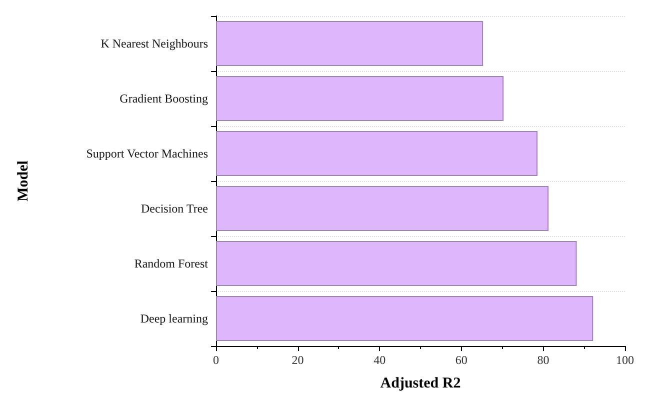  What do you see at coordinates (380, 360) in the screenshot?
I see `x-tick-label: 40` at bounding box center [380, 360].